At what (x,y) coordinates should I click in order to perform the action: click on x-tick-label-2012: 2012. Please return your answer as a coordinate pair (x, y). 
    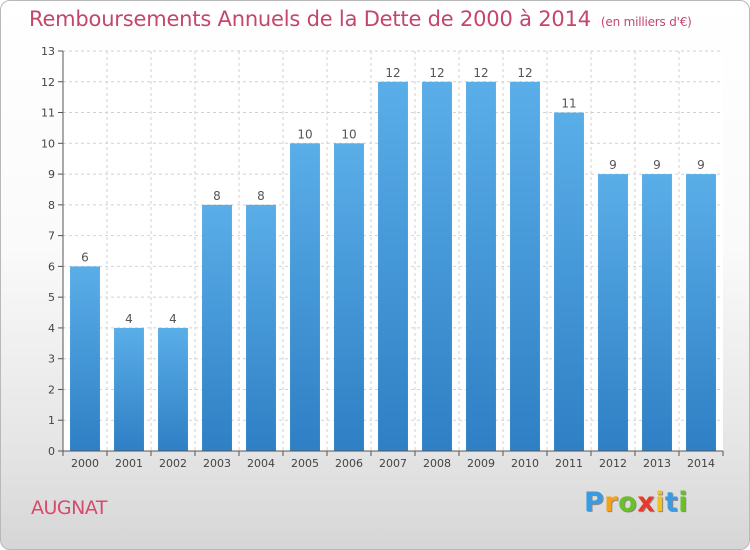
    Looking at the image, I should click on (613, 463).